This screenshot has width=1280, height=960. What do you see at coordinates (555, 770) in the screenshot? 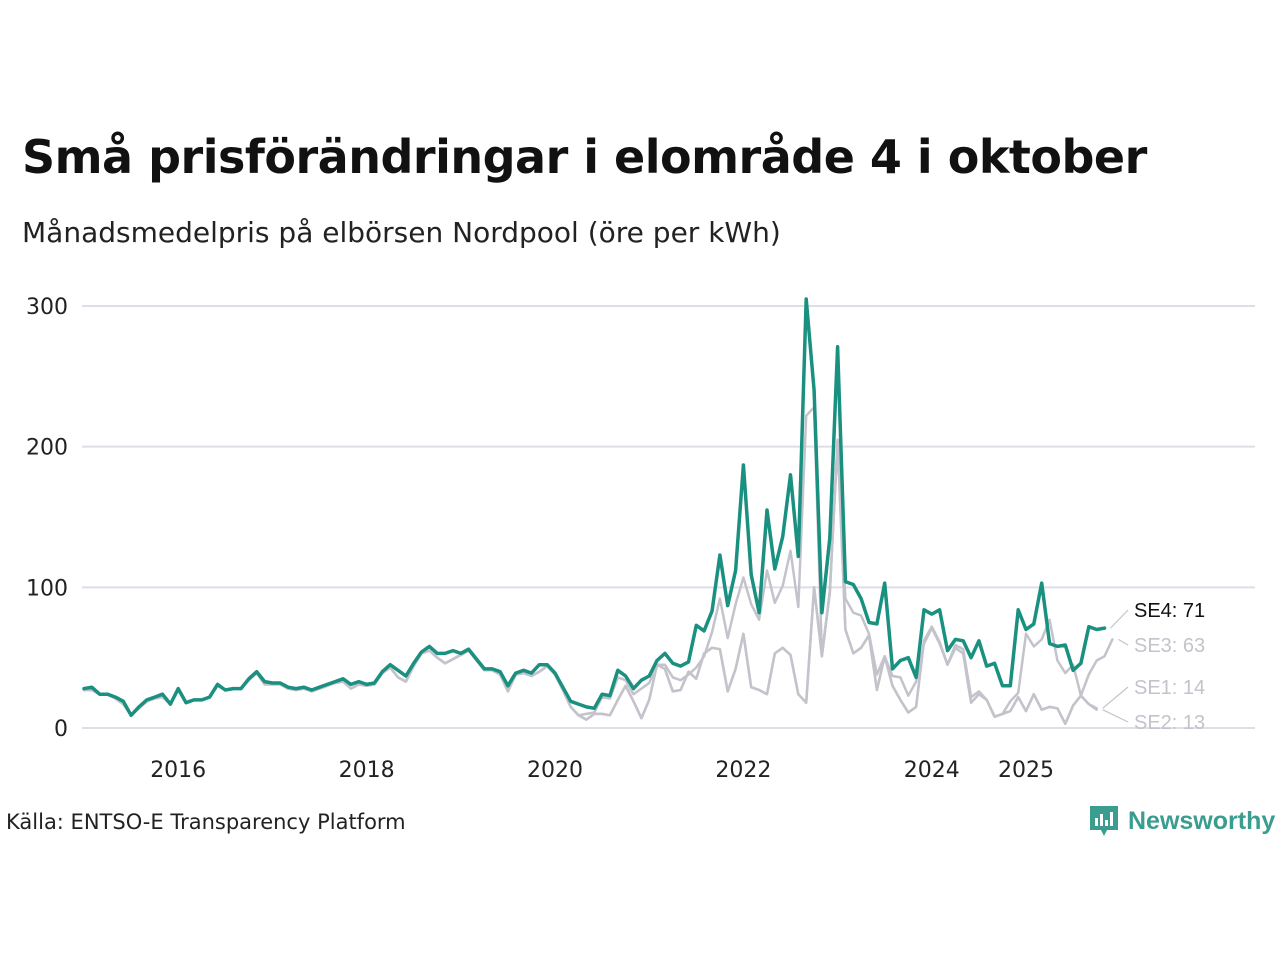
I see `x-tick-label: 2020` at bounding box center [555, 770].